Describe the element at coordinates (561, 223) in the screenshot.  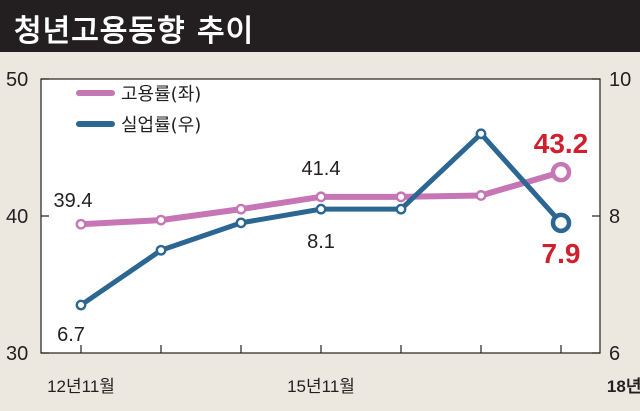
I see `series-2-end-point` at that location.